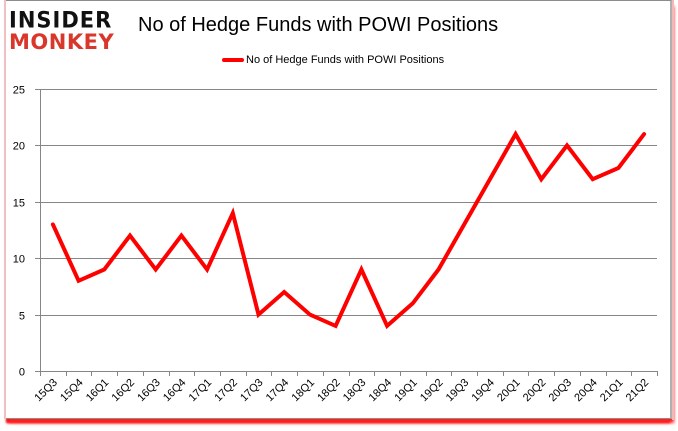  Describe the element at coordinates (561, 391) in the screenshot. I see `x-tick-label: 20Q3` at that location.